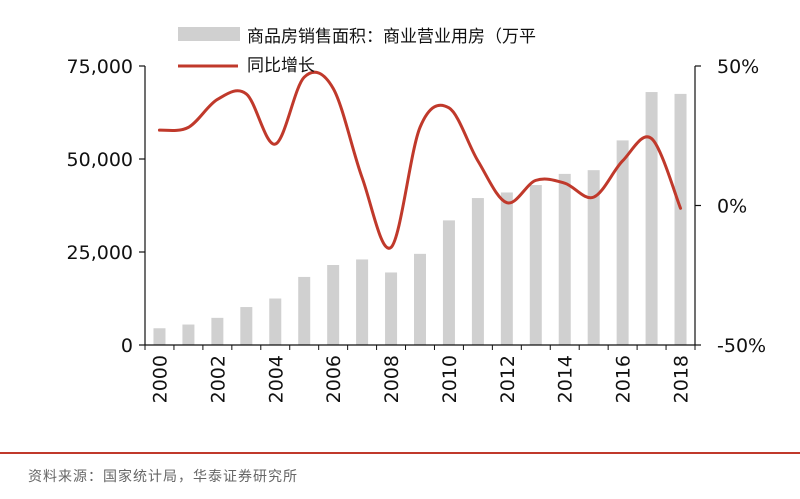  Describe the element at coordinates (188, 334) in the screenshot. I see `bar-2001` at that location.